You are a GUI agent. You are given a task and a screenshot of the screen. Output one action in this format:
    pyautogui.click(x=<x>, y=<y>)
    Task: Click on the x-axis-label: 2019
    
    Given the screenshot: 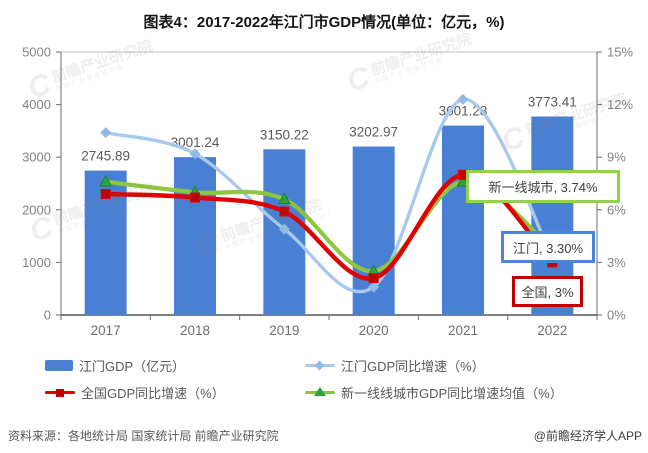 What is the action you would take?
    pyautogui.click(x=284, y=330)
    